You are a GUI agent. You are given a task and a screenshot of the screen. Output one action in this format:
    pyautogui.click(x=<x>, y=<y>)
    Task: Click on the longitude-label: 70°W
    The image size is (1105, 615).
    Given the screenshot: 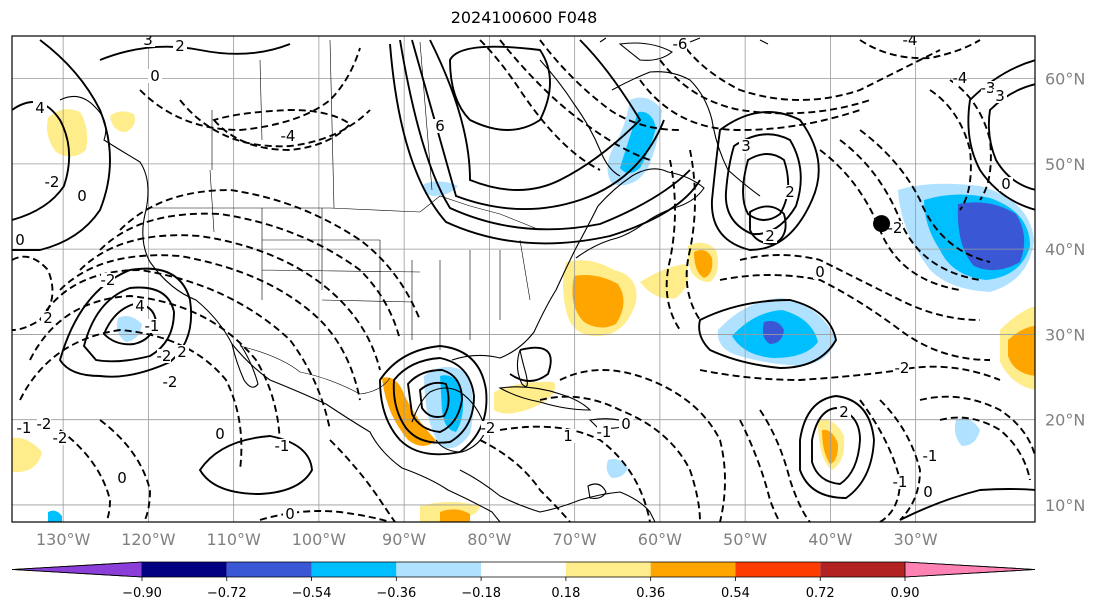 What is the action you would take?
    pyautogui.click(x=575, y=539)
    